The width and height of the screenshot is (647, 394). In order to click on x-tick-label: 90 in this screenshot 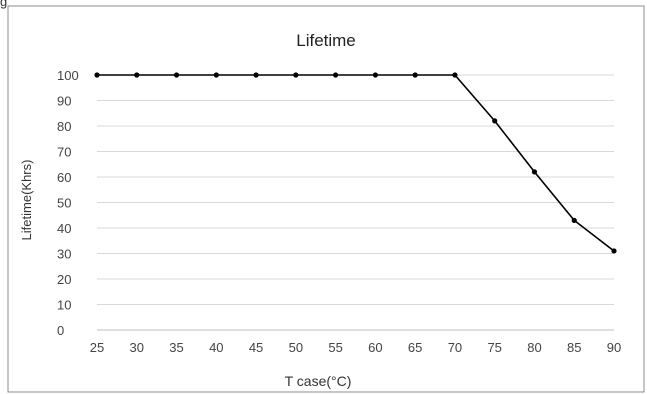, I will do `click(614, 347)`.